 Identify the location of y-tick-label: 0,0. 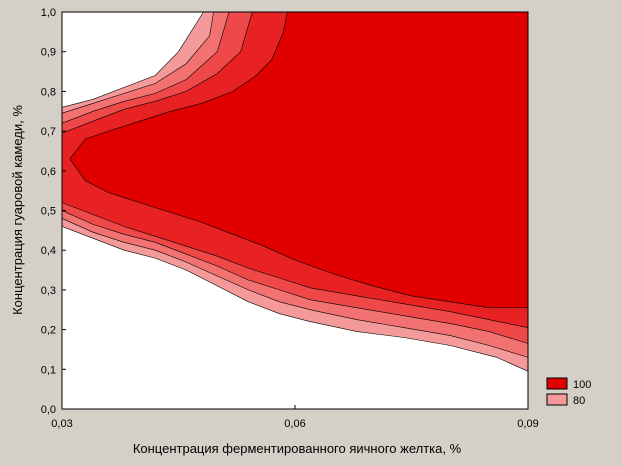
(48, 410).